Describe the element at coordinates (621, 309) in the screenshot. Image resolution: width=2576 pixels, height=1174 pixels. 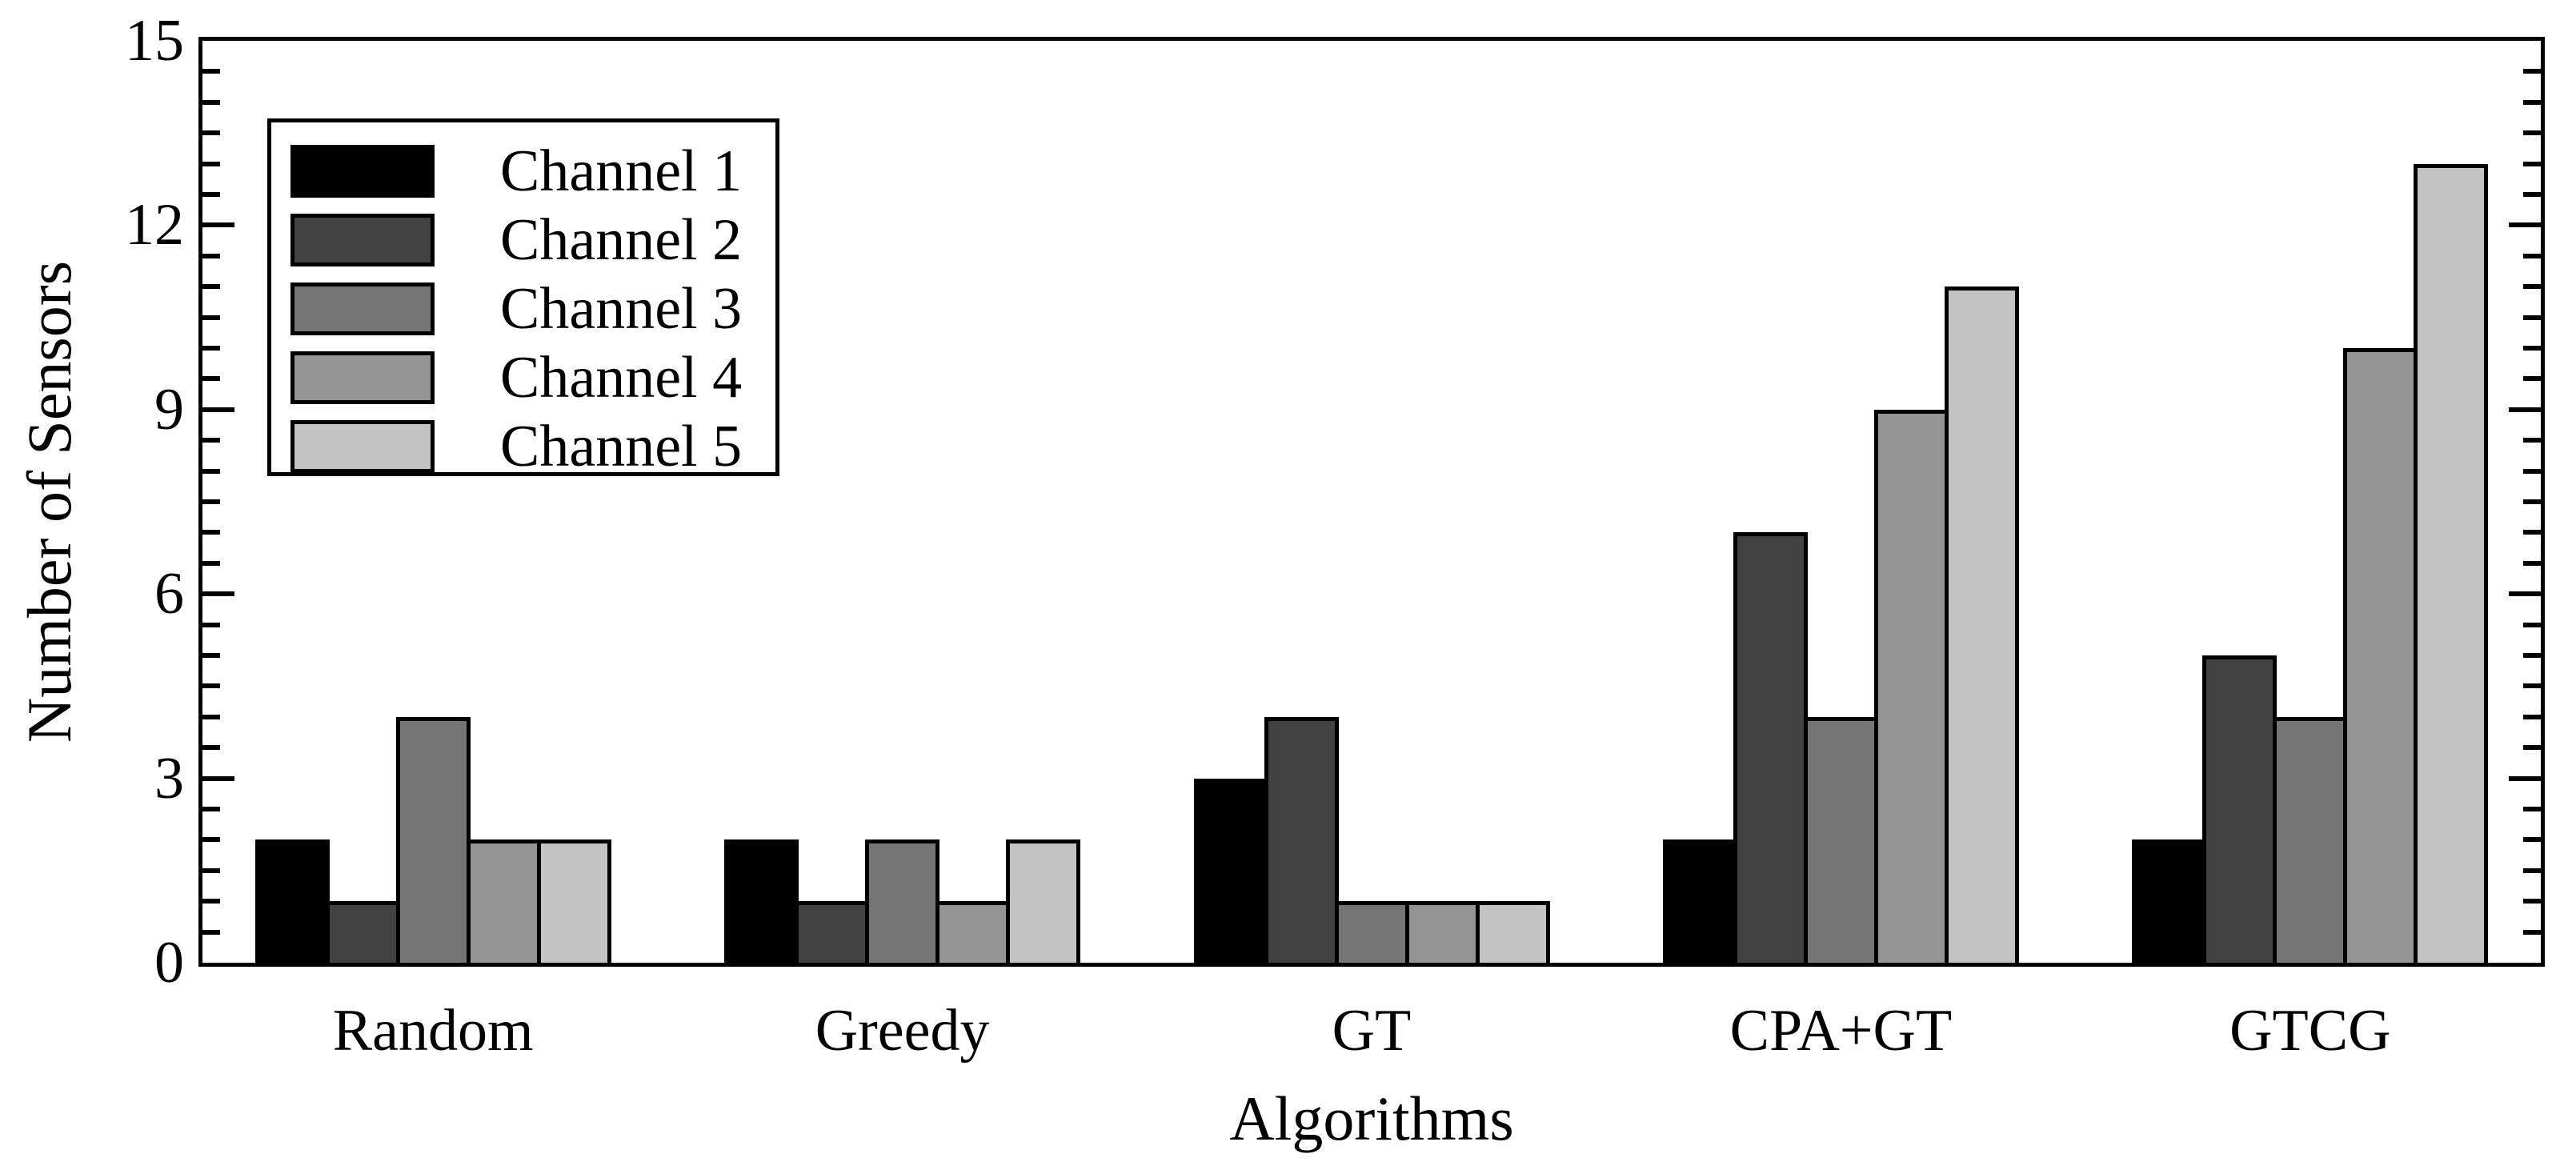
I see `legend-label: Channel 3` at that location.